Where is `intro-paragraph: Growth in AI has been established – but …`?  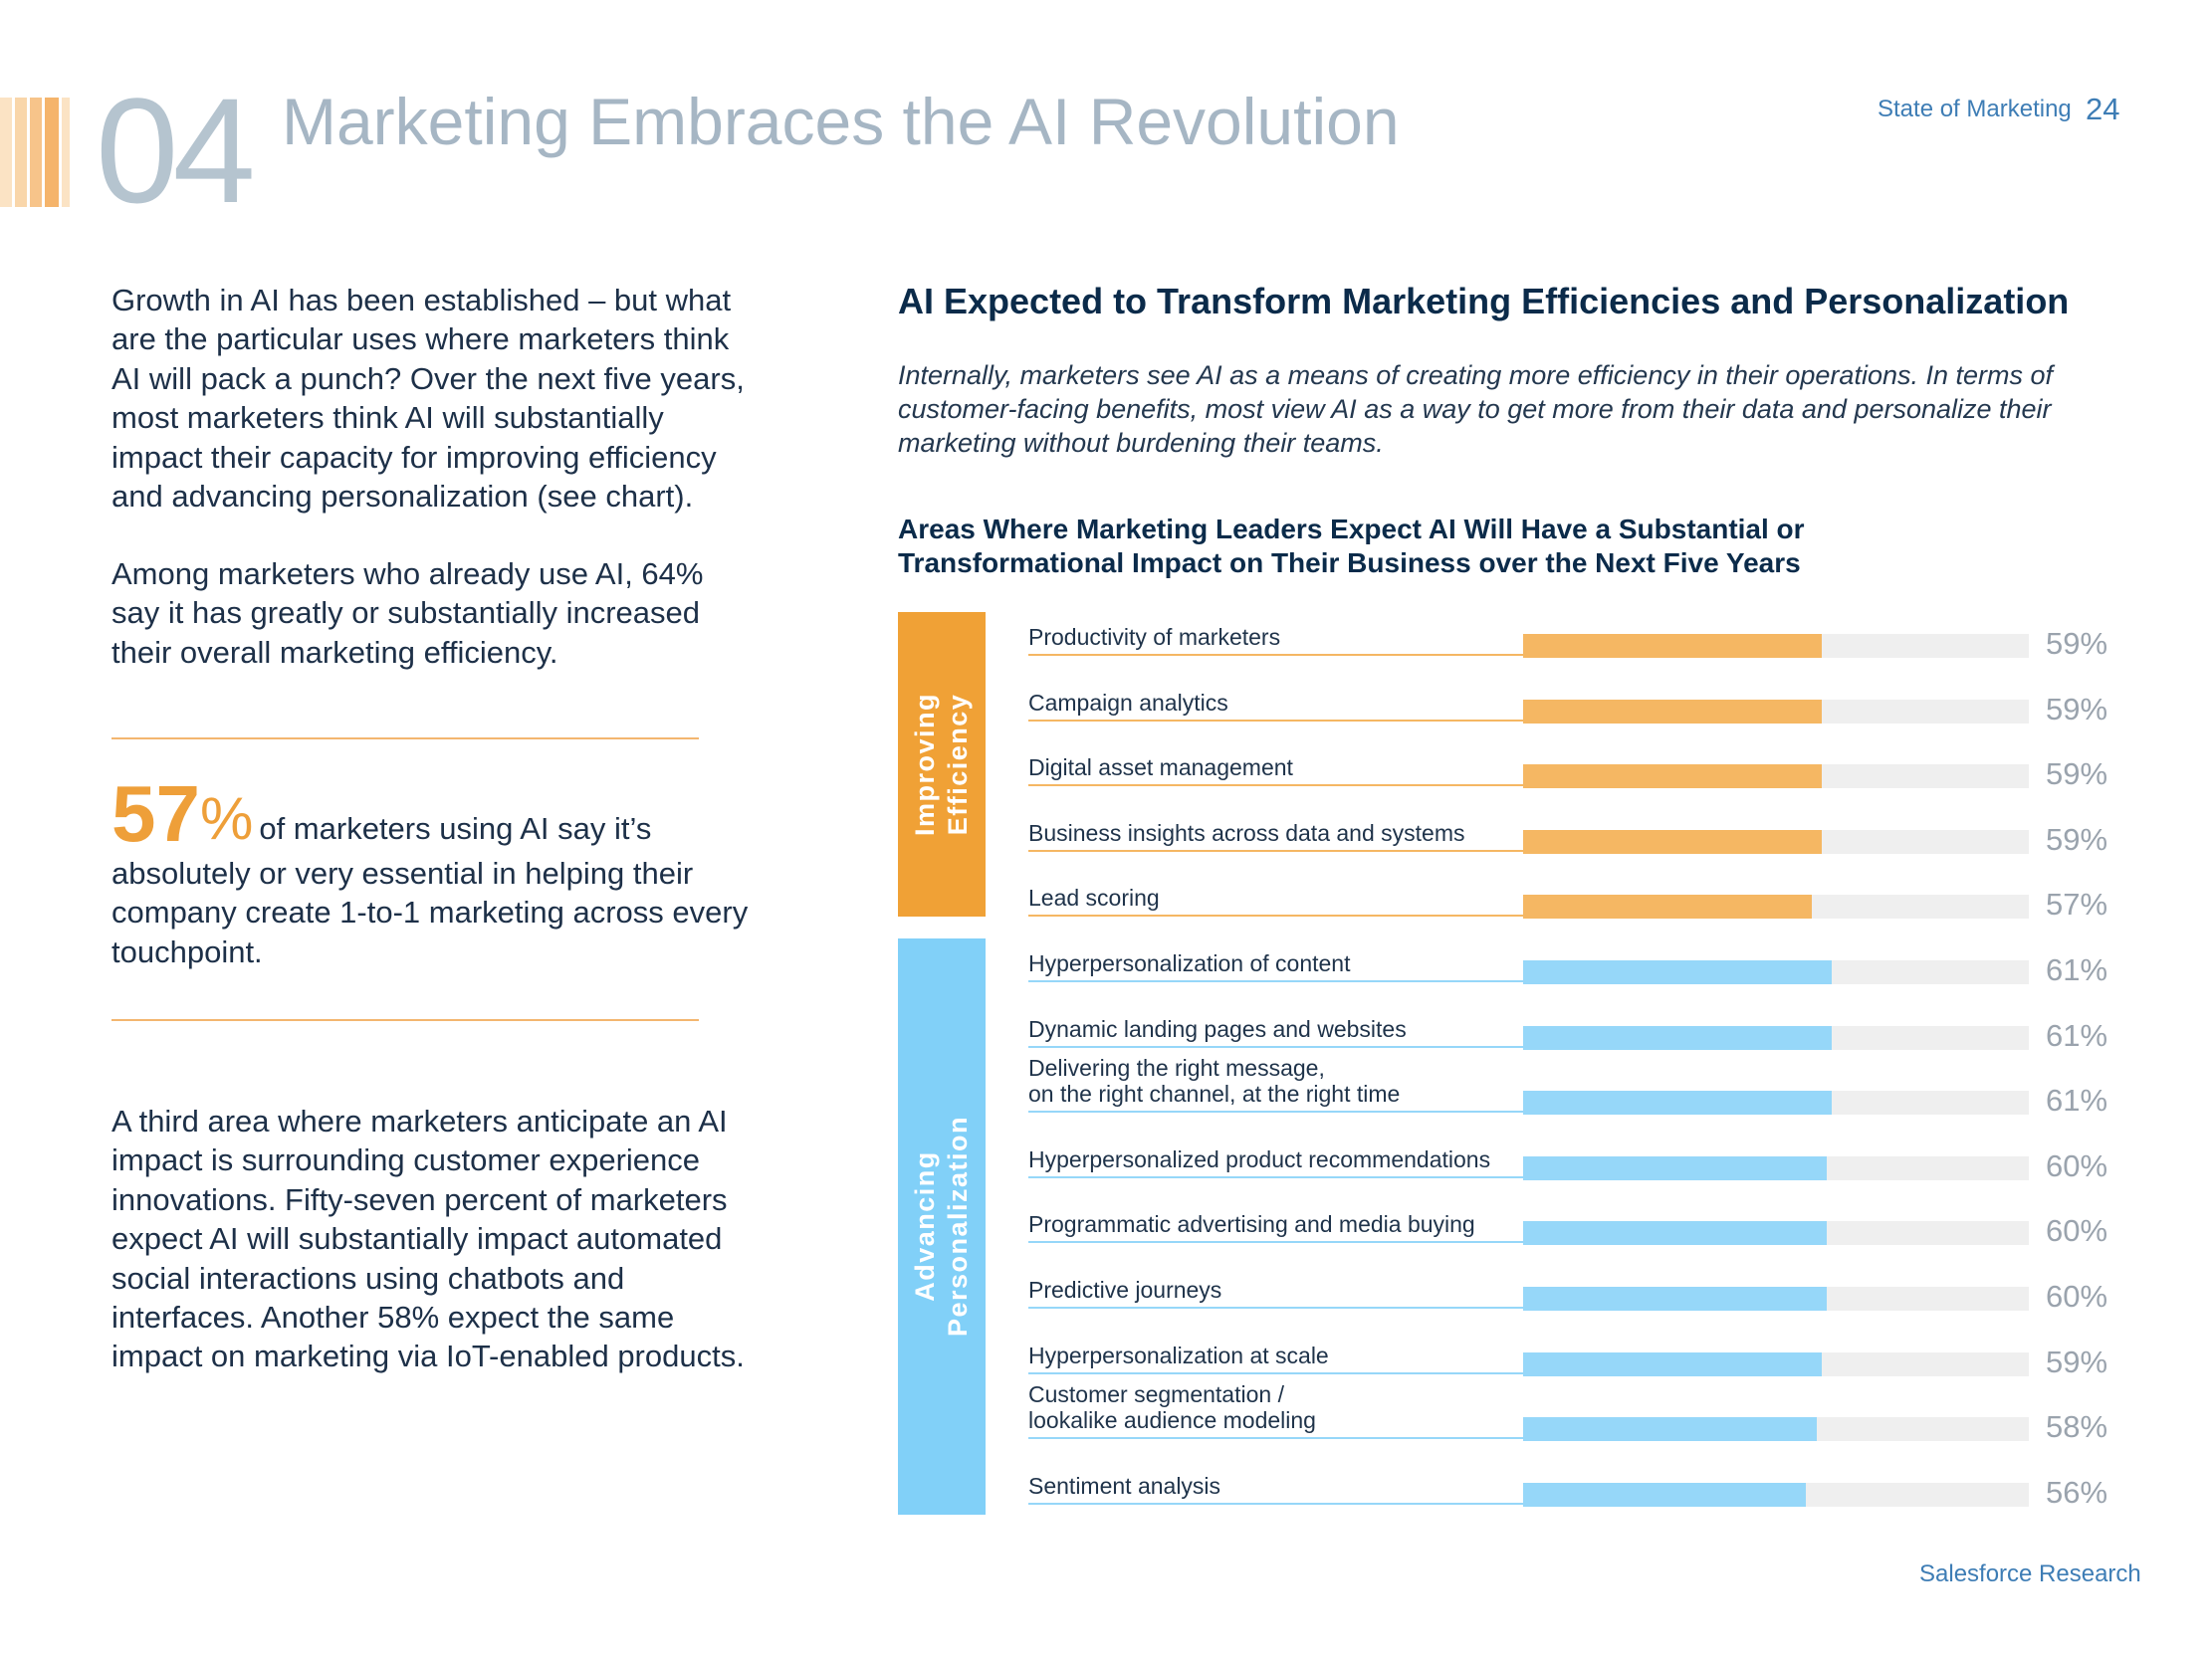 intro-paragraph: Growth in AI has been established – but … is located at coordinates (428, 399).